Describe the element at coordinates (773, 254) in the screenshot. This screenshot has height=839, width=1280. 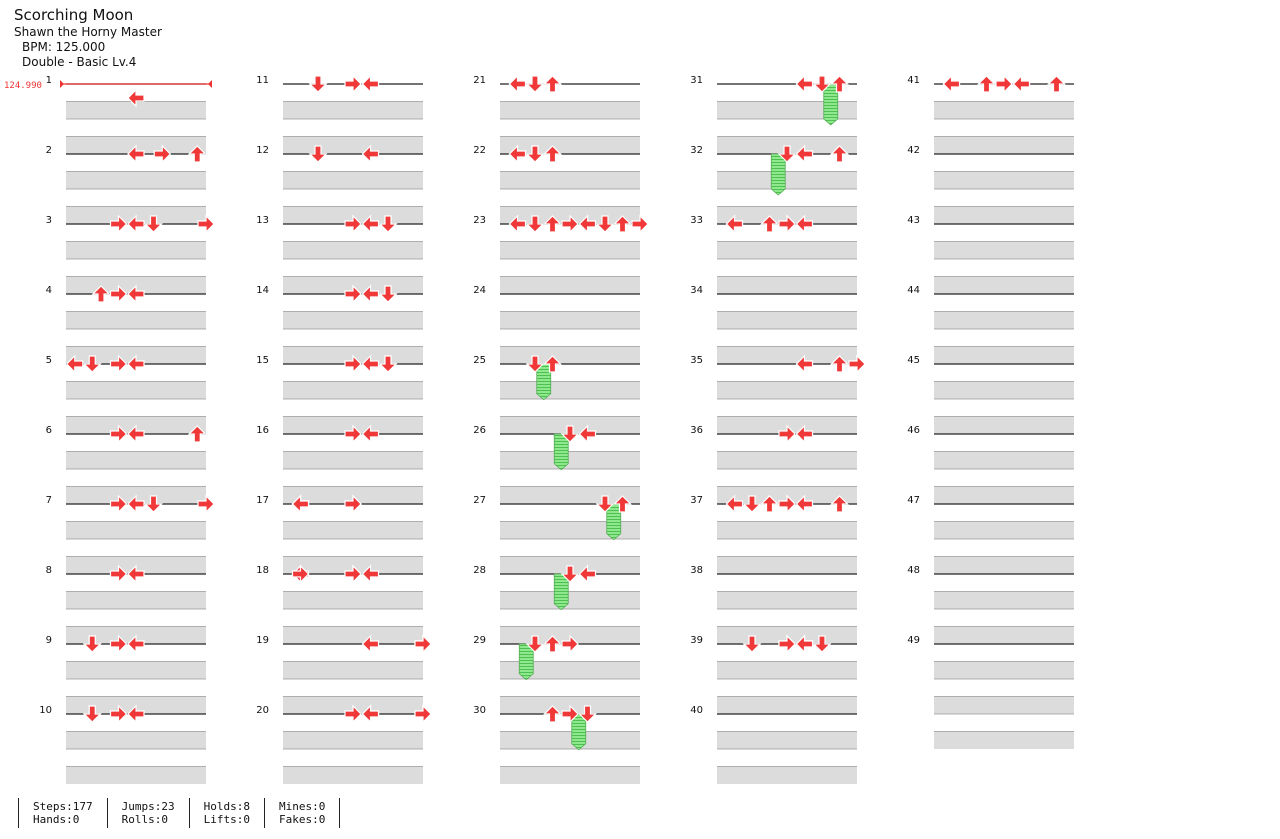
I see `measure-33: 33` at that location.